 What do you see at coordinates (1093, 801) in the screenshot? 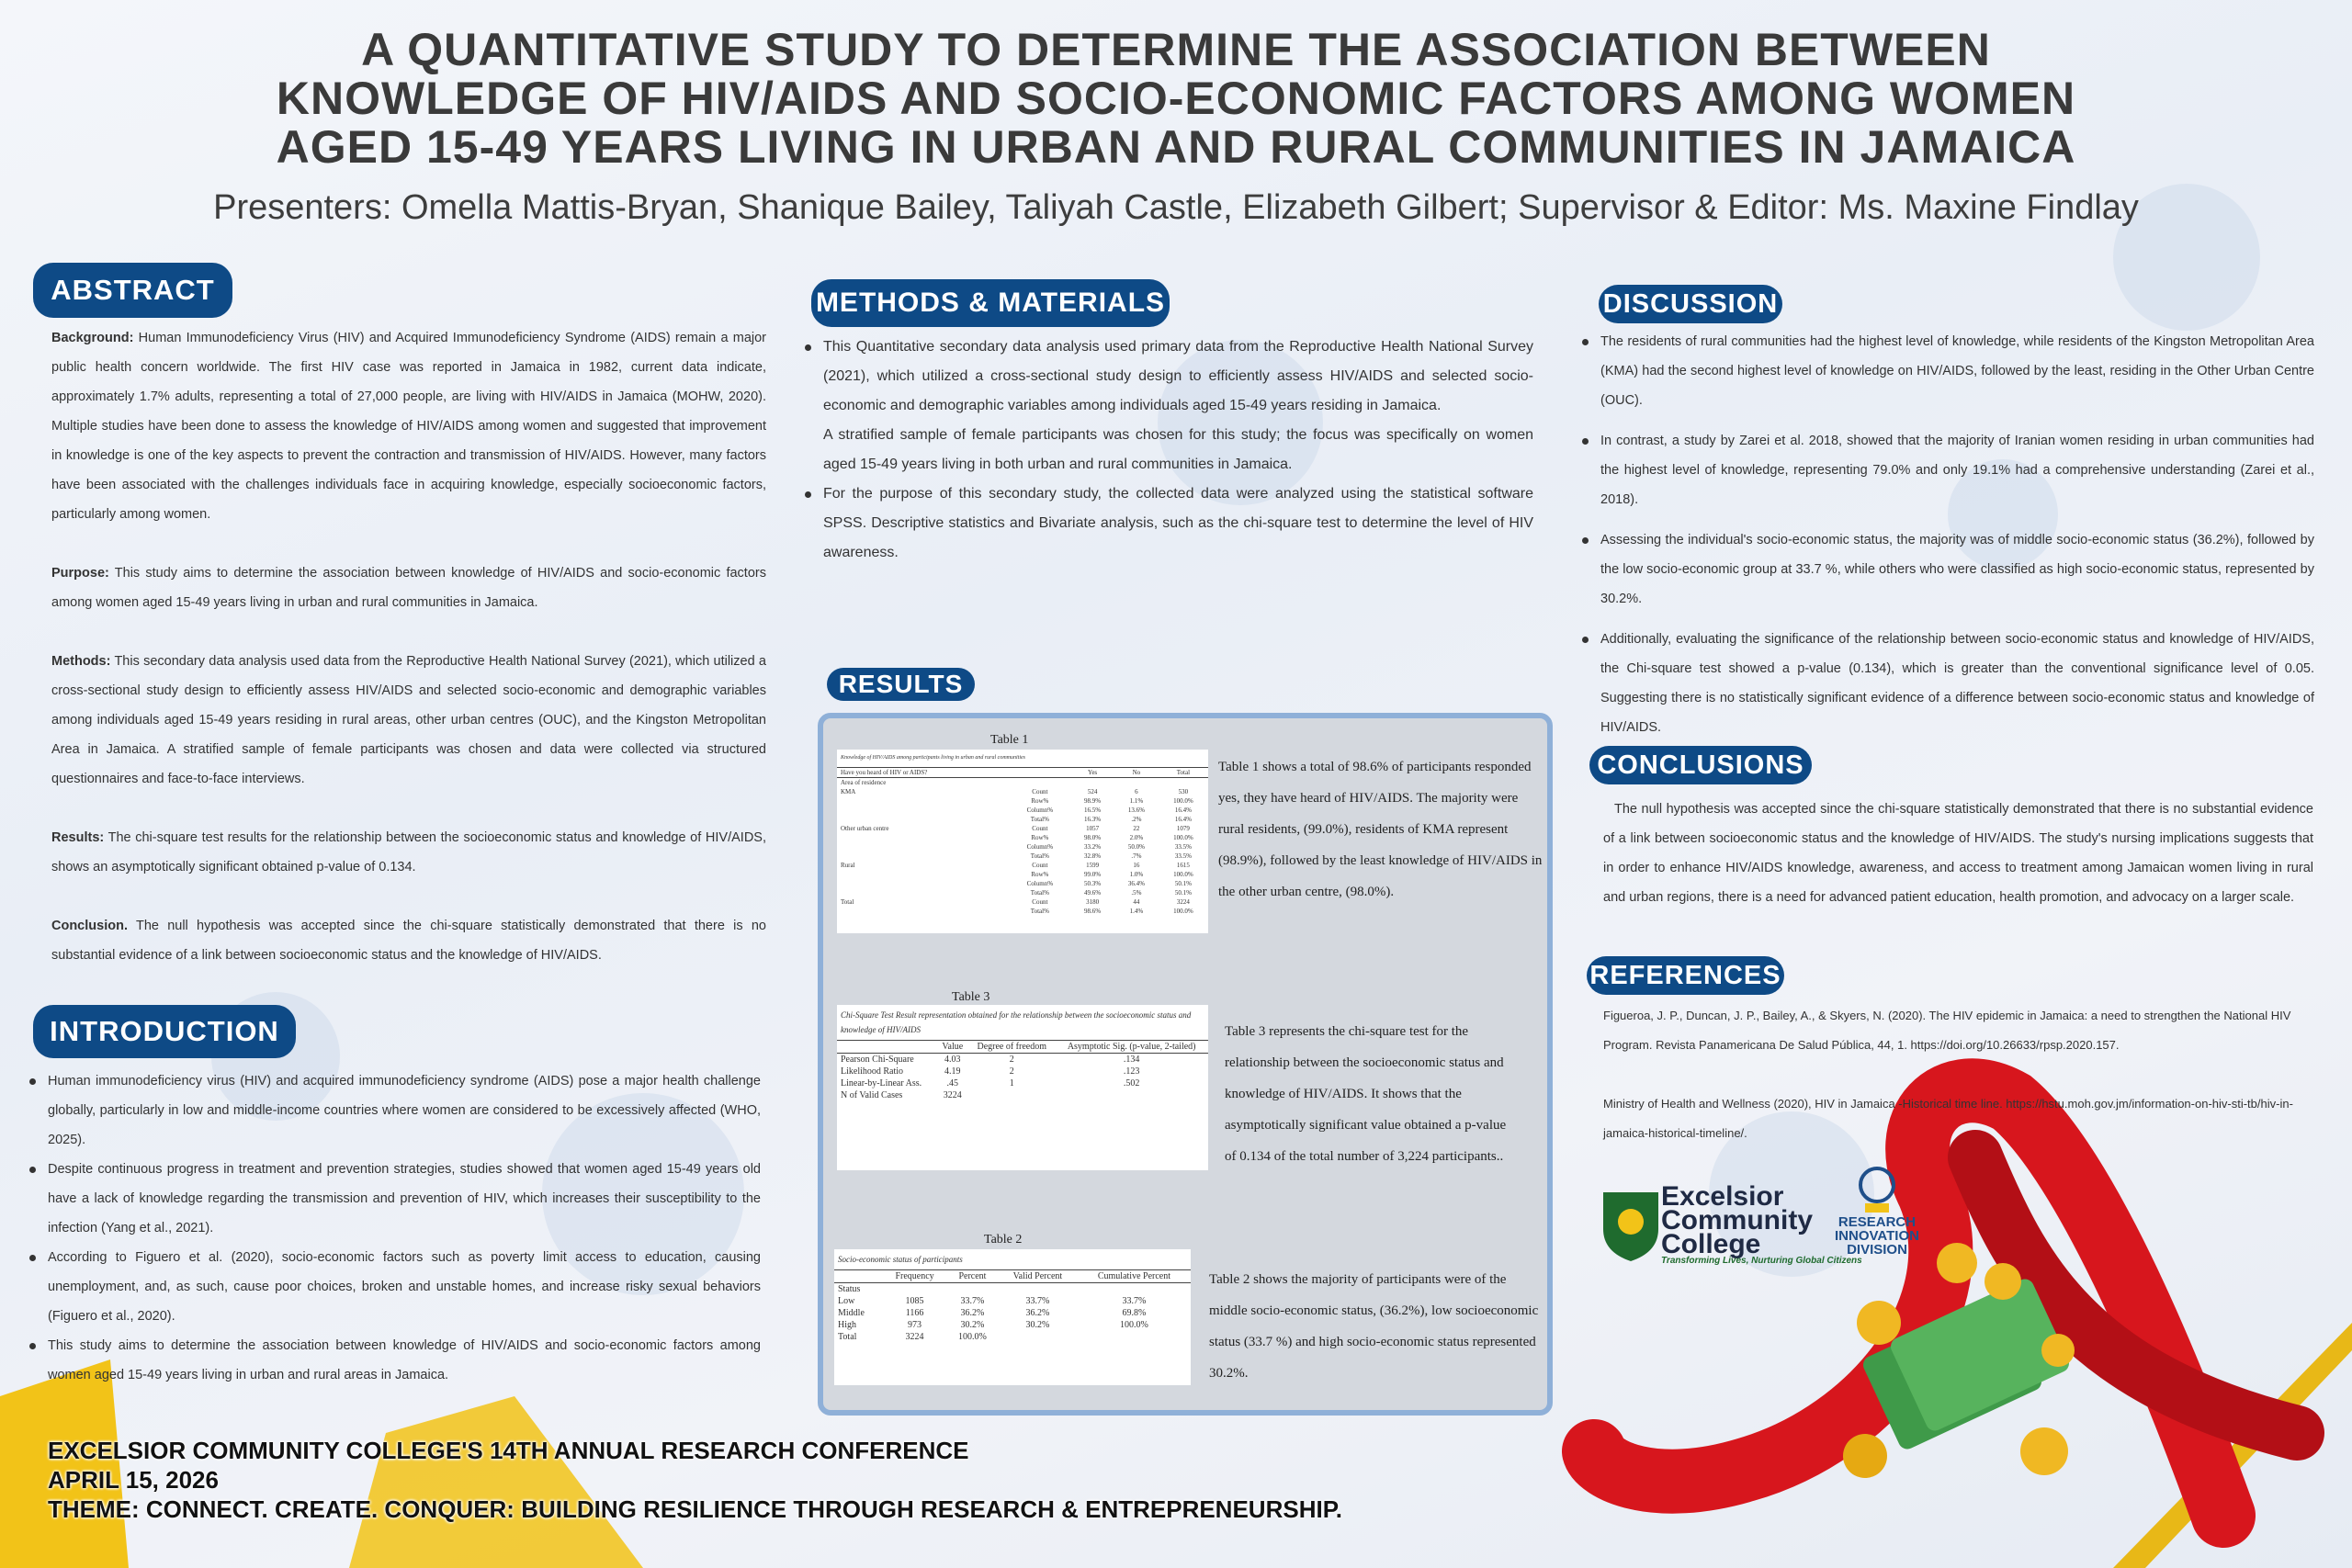
I see `table-cell: 98.9%` at bounding box center [1093, 801].